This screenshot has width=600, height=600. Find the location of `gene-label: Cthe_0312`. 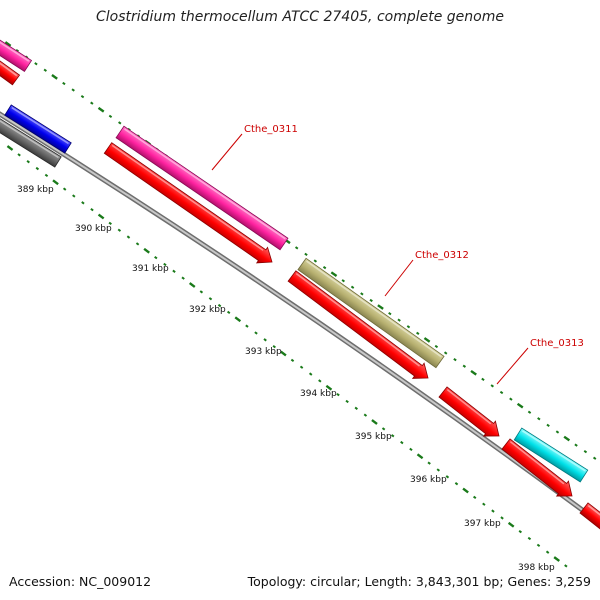

gene-label: Cthe_0312 is located at coordinates (442, 255).